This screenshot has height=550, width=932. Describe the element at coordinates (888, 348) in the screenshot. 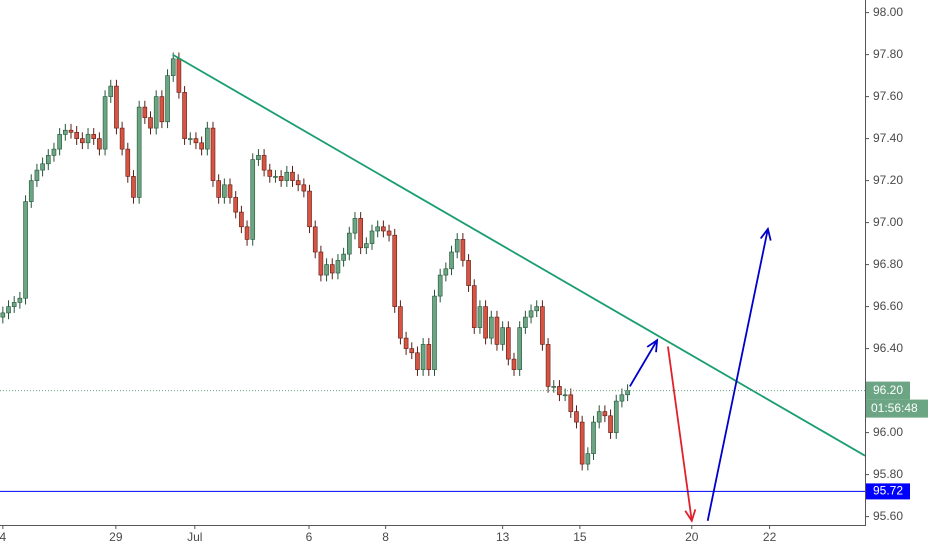

I see `y-tick-label: 96.40` at that location.